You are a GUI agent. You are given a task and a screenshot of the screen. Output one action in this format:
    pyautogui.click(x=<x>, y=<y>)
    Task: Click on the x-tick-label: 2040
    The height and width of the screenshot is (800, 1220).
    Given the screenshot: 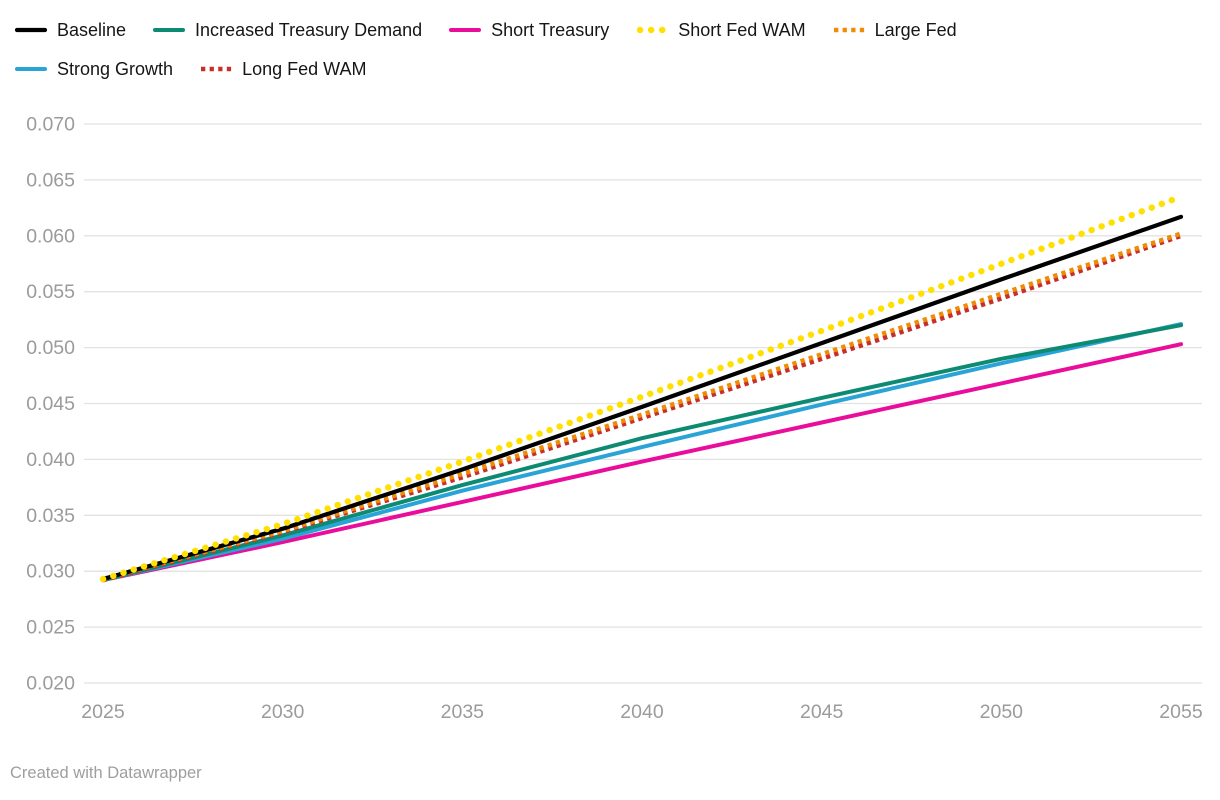 What is the action you would take?
    pyautogui.click(x=642, y=712)
    